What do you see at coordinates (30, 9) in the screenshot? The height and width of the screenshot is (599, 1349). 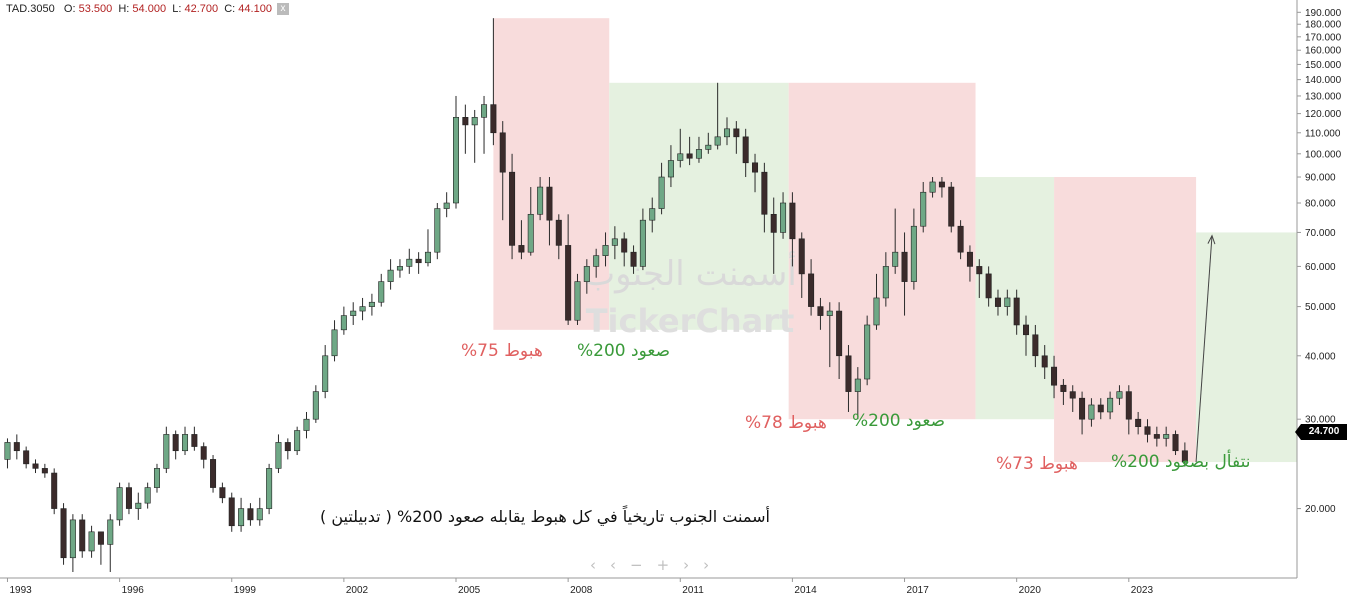 I see `symbol-label: TAD.3050` at bounding box center [30, 9].